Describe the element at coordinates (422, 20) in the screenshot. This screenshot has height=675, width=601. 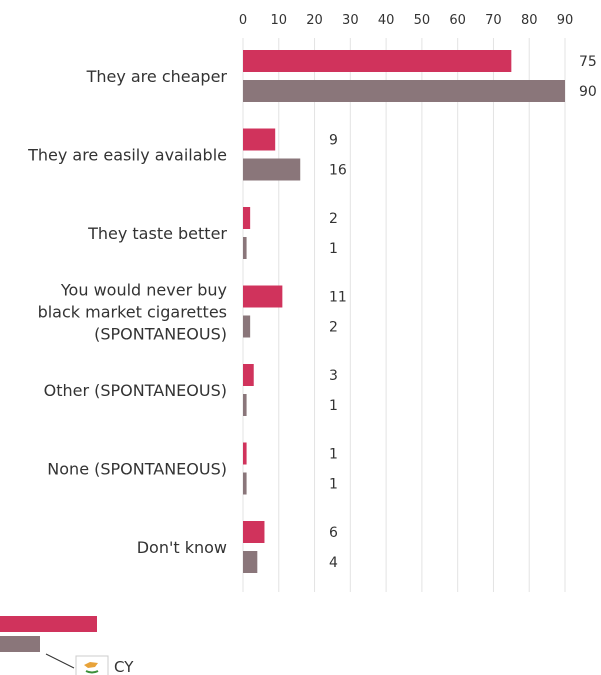
I see `x-tick-label: 50` at that location.